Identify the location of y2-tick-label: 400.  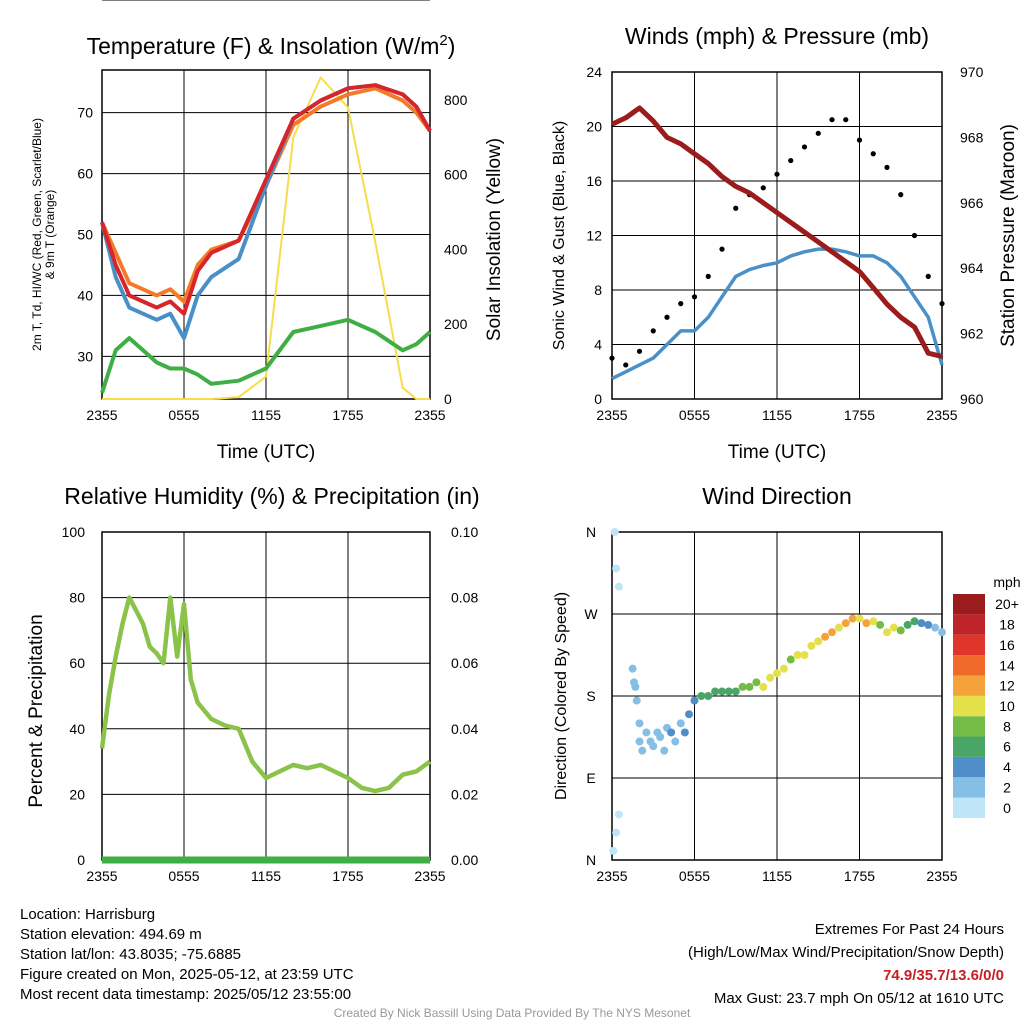
(456, 249).